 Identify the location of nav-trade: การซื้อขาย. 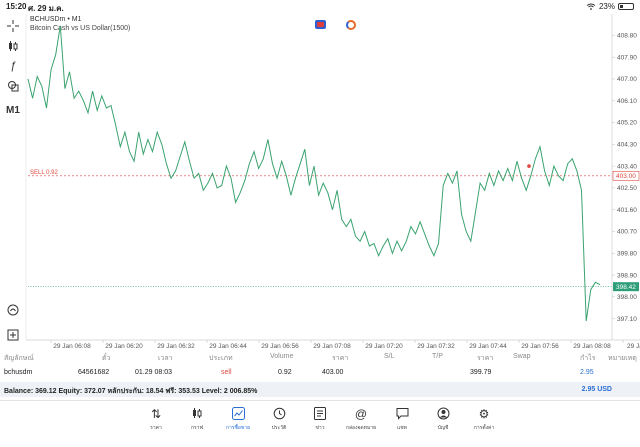
(238, 419).